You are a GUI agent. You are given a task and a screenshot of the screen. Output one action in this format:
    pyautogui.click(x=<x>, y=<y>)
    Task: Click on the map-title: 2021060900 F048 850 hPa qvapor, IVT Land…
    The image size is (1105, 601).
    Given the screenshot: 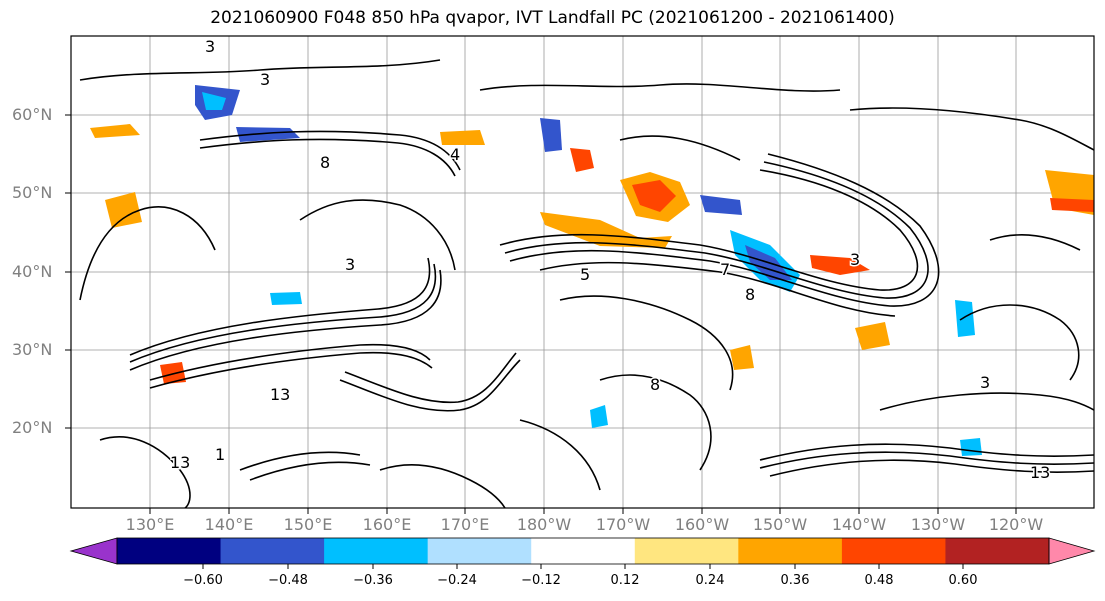 What is the action you would take?
    pyautogui.click(x=552, y=18)
    